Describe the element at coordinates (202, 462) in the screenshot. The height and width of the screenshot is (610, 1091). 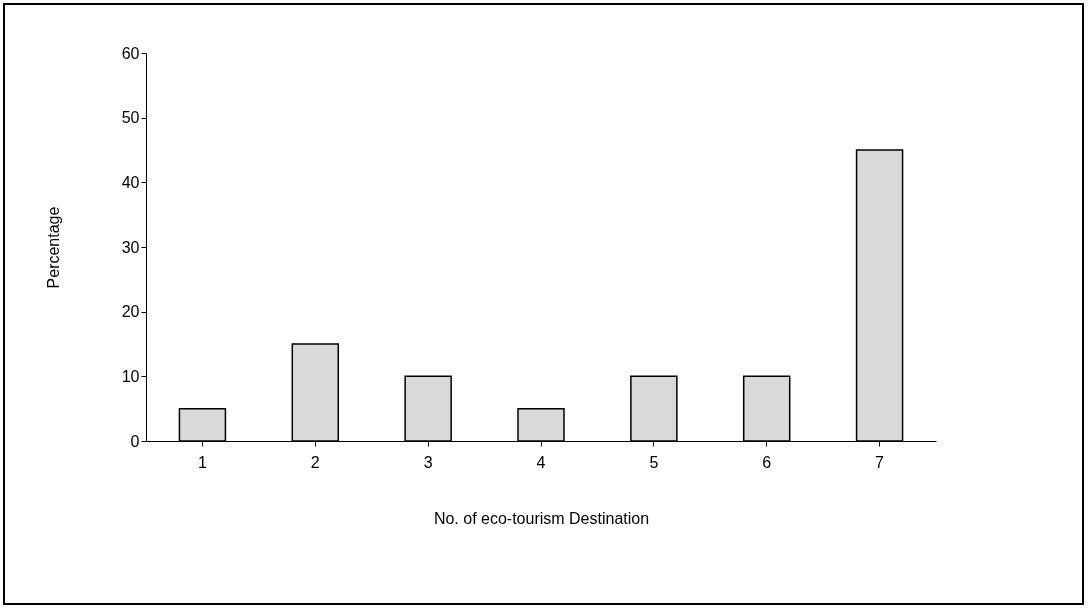
I see `x-tick-label: 1` at that location.